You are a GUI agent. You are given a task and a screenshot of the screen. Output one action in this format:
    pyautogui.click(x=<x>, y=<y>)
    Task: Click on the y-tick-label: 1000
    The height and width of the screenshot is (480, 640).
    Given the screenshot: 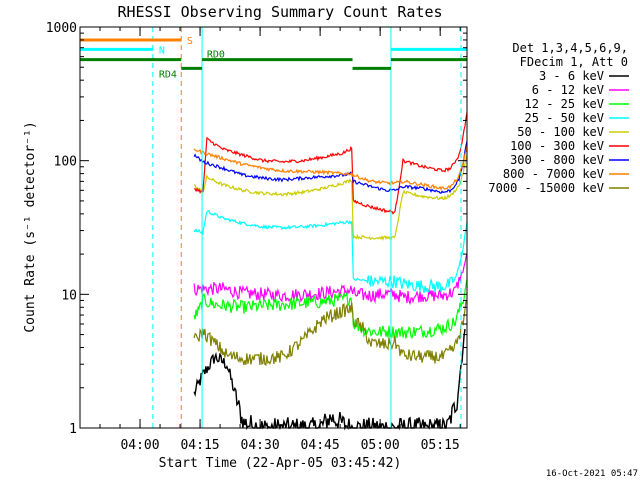 What is the action you would take?
    pyautogui.click(x=61, y=28)
    